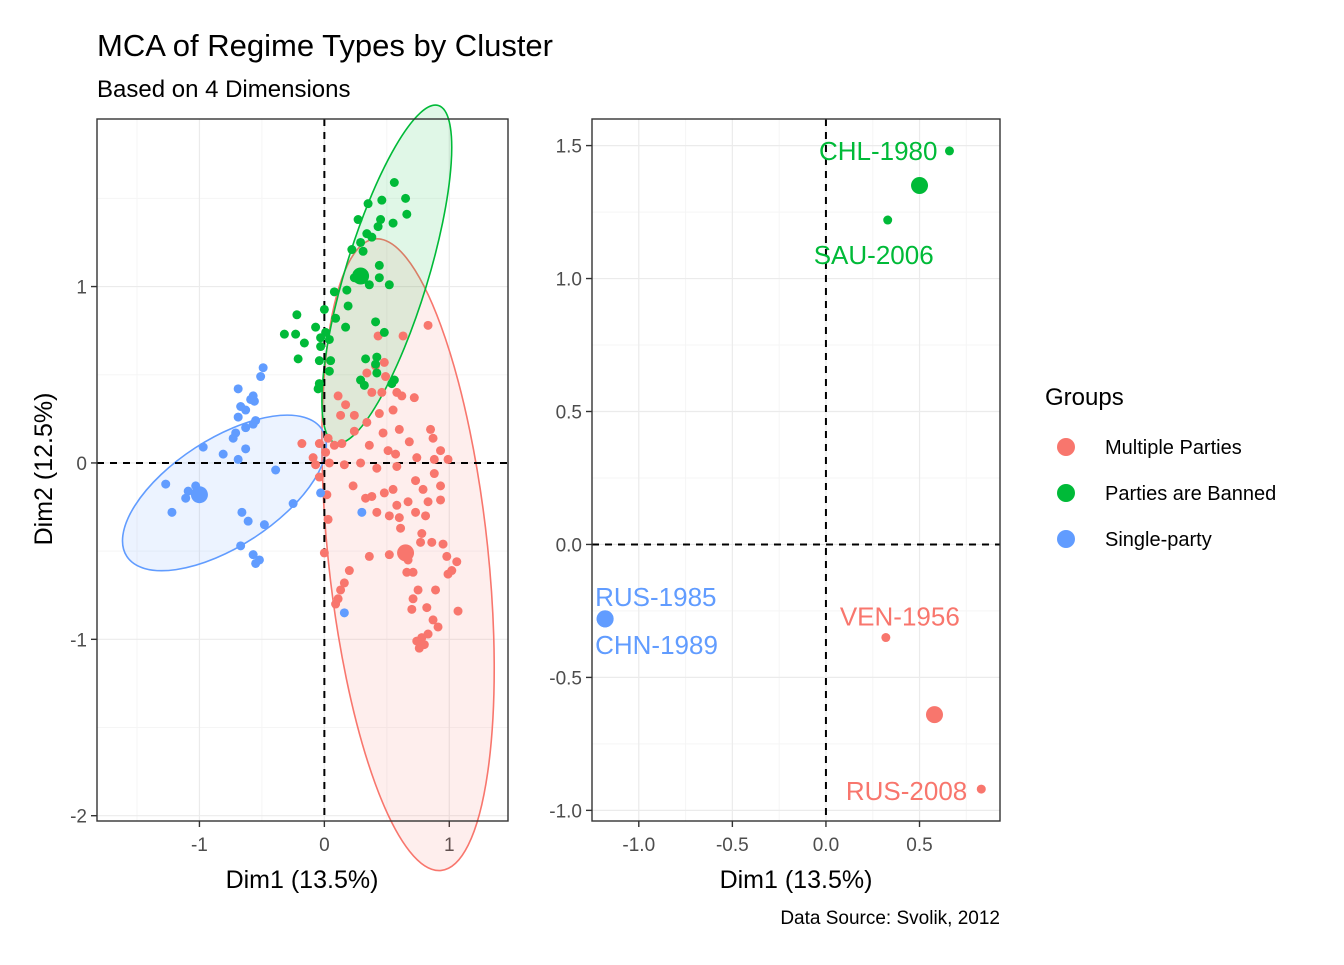 The height and width of the screenshot is (965, 1344). What do you see at coordinates (449, 845) in the screenshot?
I see `x-tick-label: 1` at bounding box center [449, 845].